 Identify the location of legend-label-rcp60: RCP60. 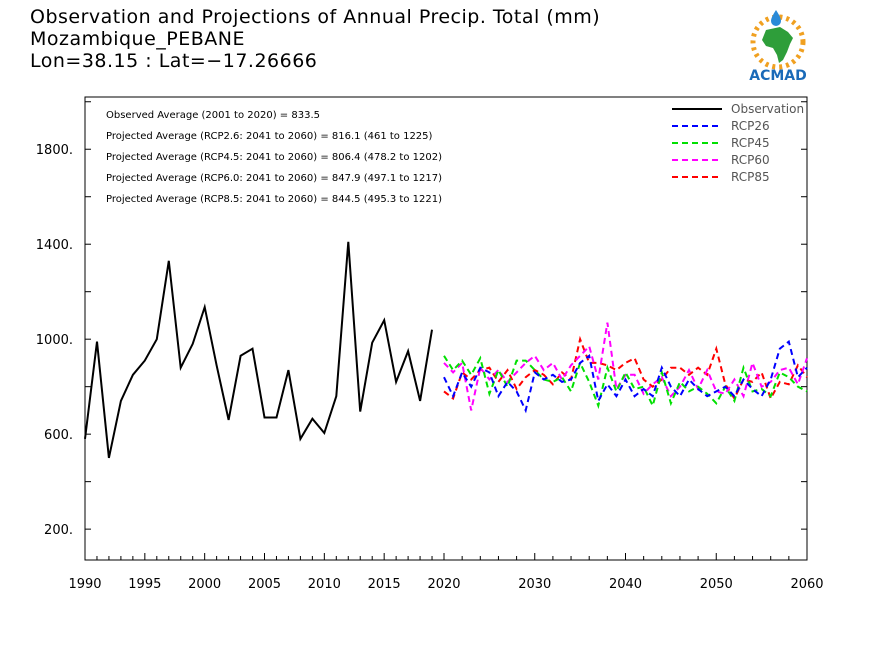
(750, 160).